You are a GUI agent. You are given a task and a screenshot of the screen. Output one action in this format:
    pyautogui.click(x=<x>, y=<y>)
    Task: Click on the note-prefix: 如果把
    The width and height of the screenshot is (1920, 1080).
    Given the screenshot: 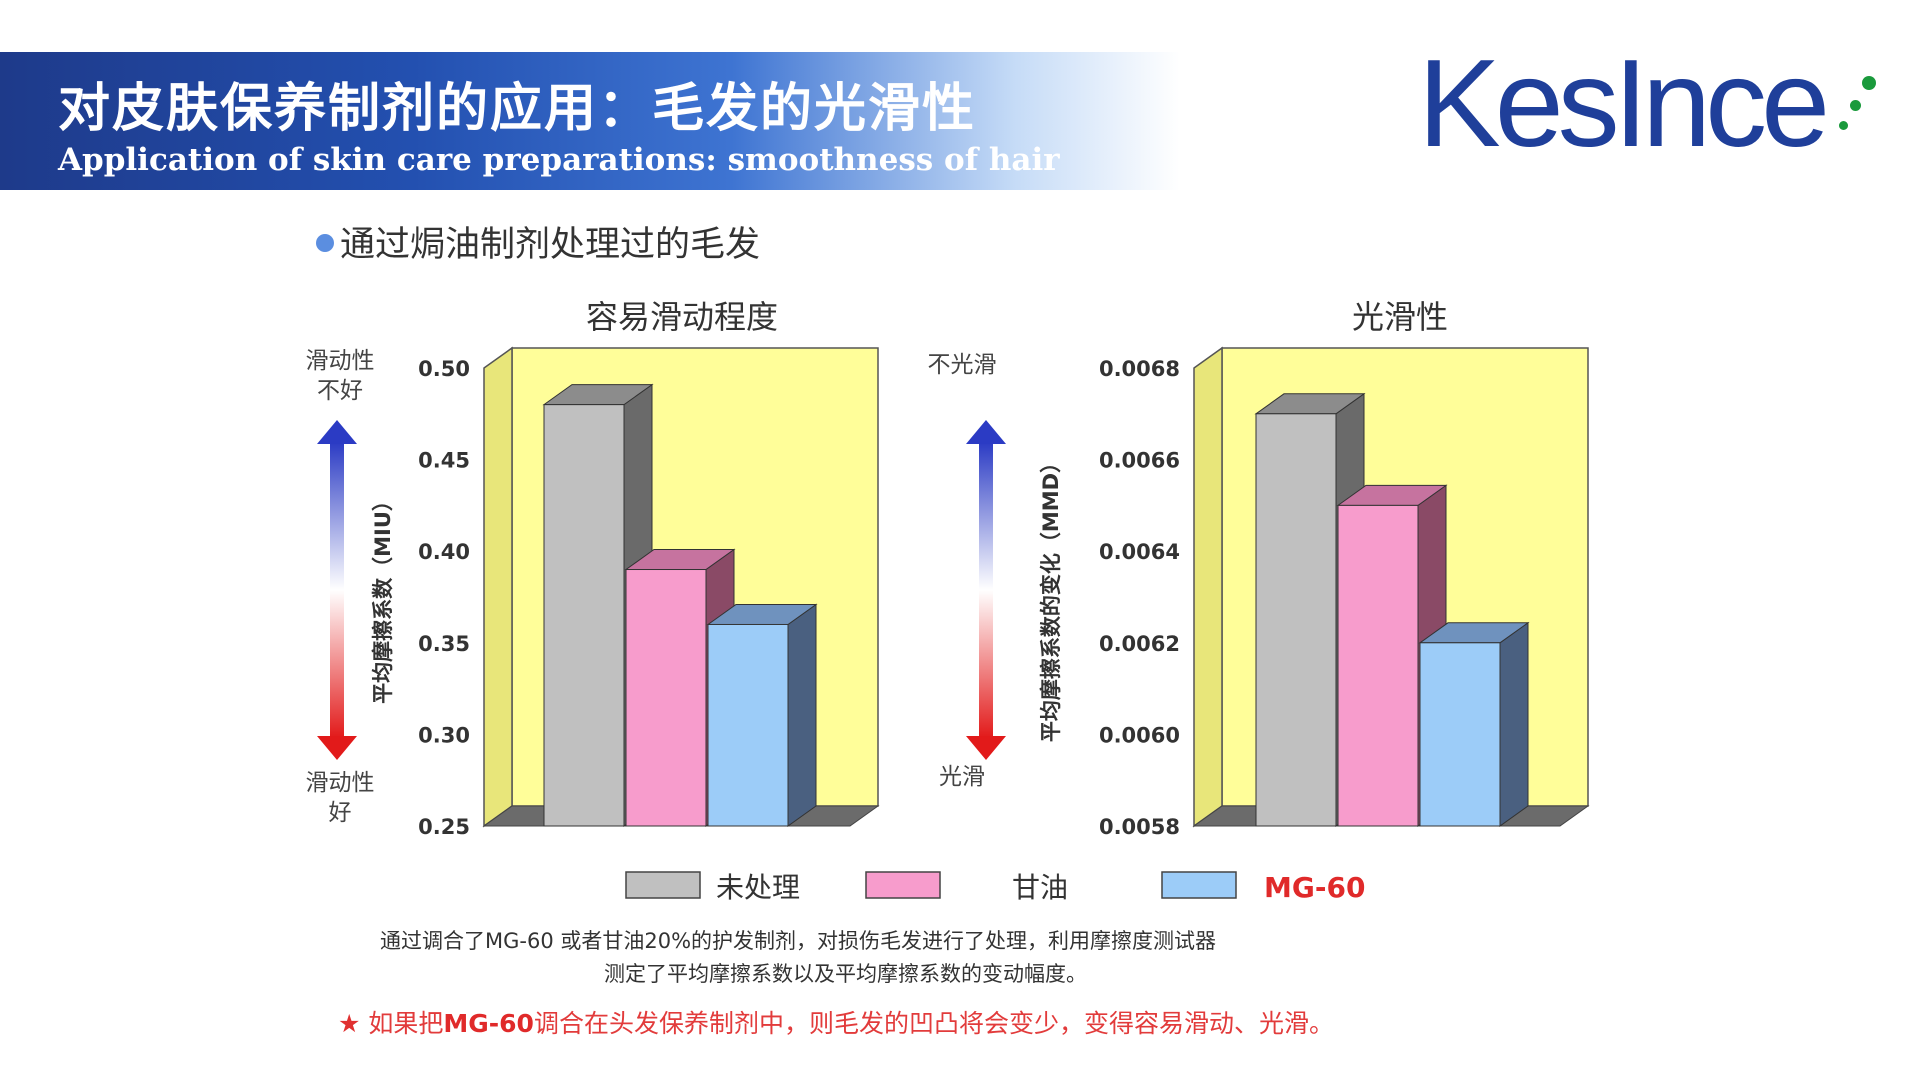 What is the action you would take?
    pyautogui.click(x=402, y=1023)
    